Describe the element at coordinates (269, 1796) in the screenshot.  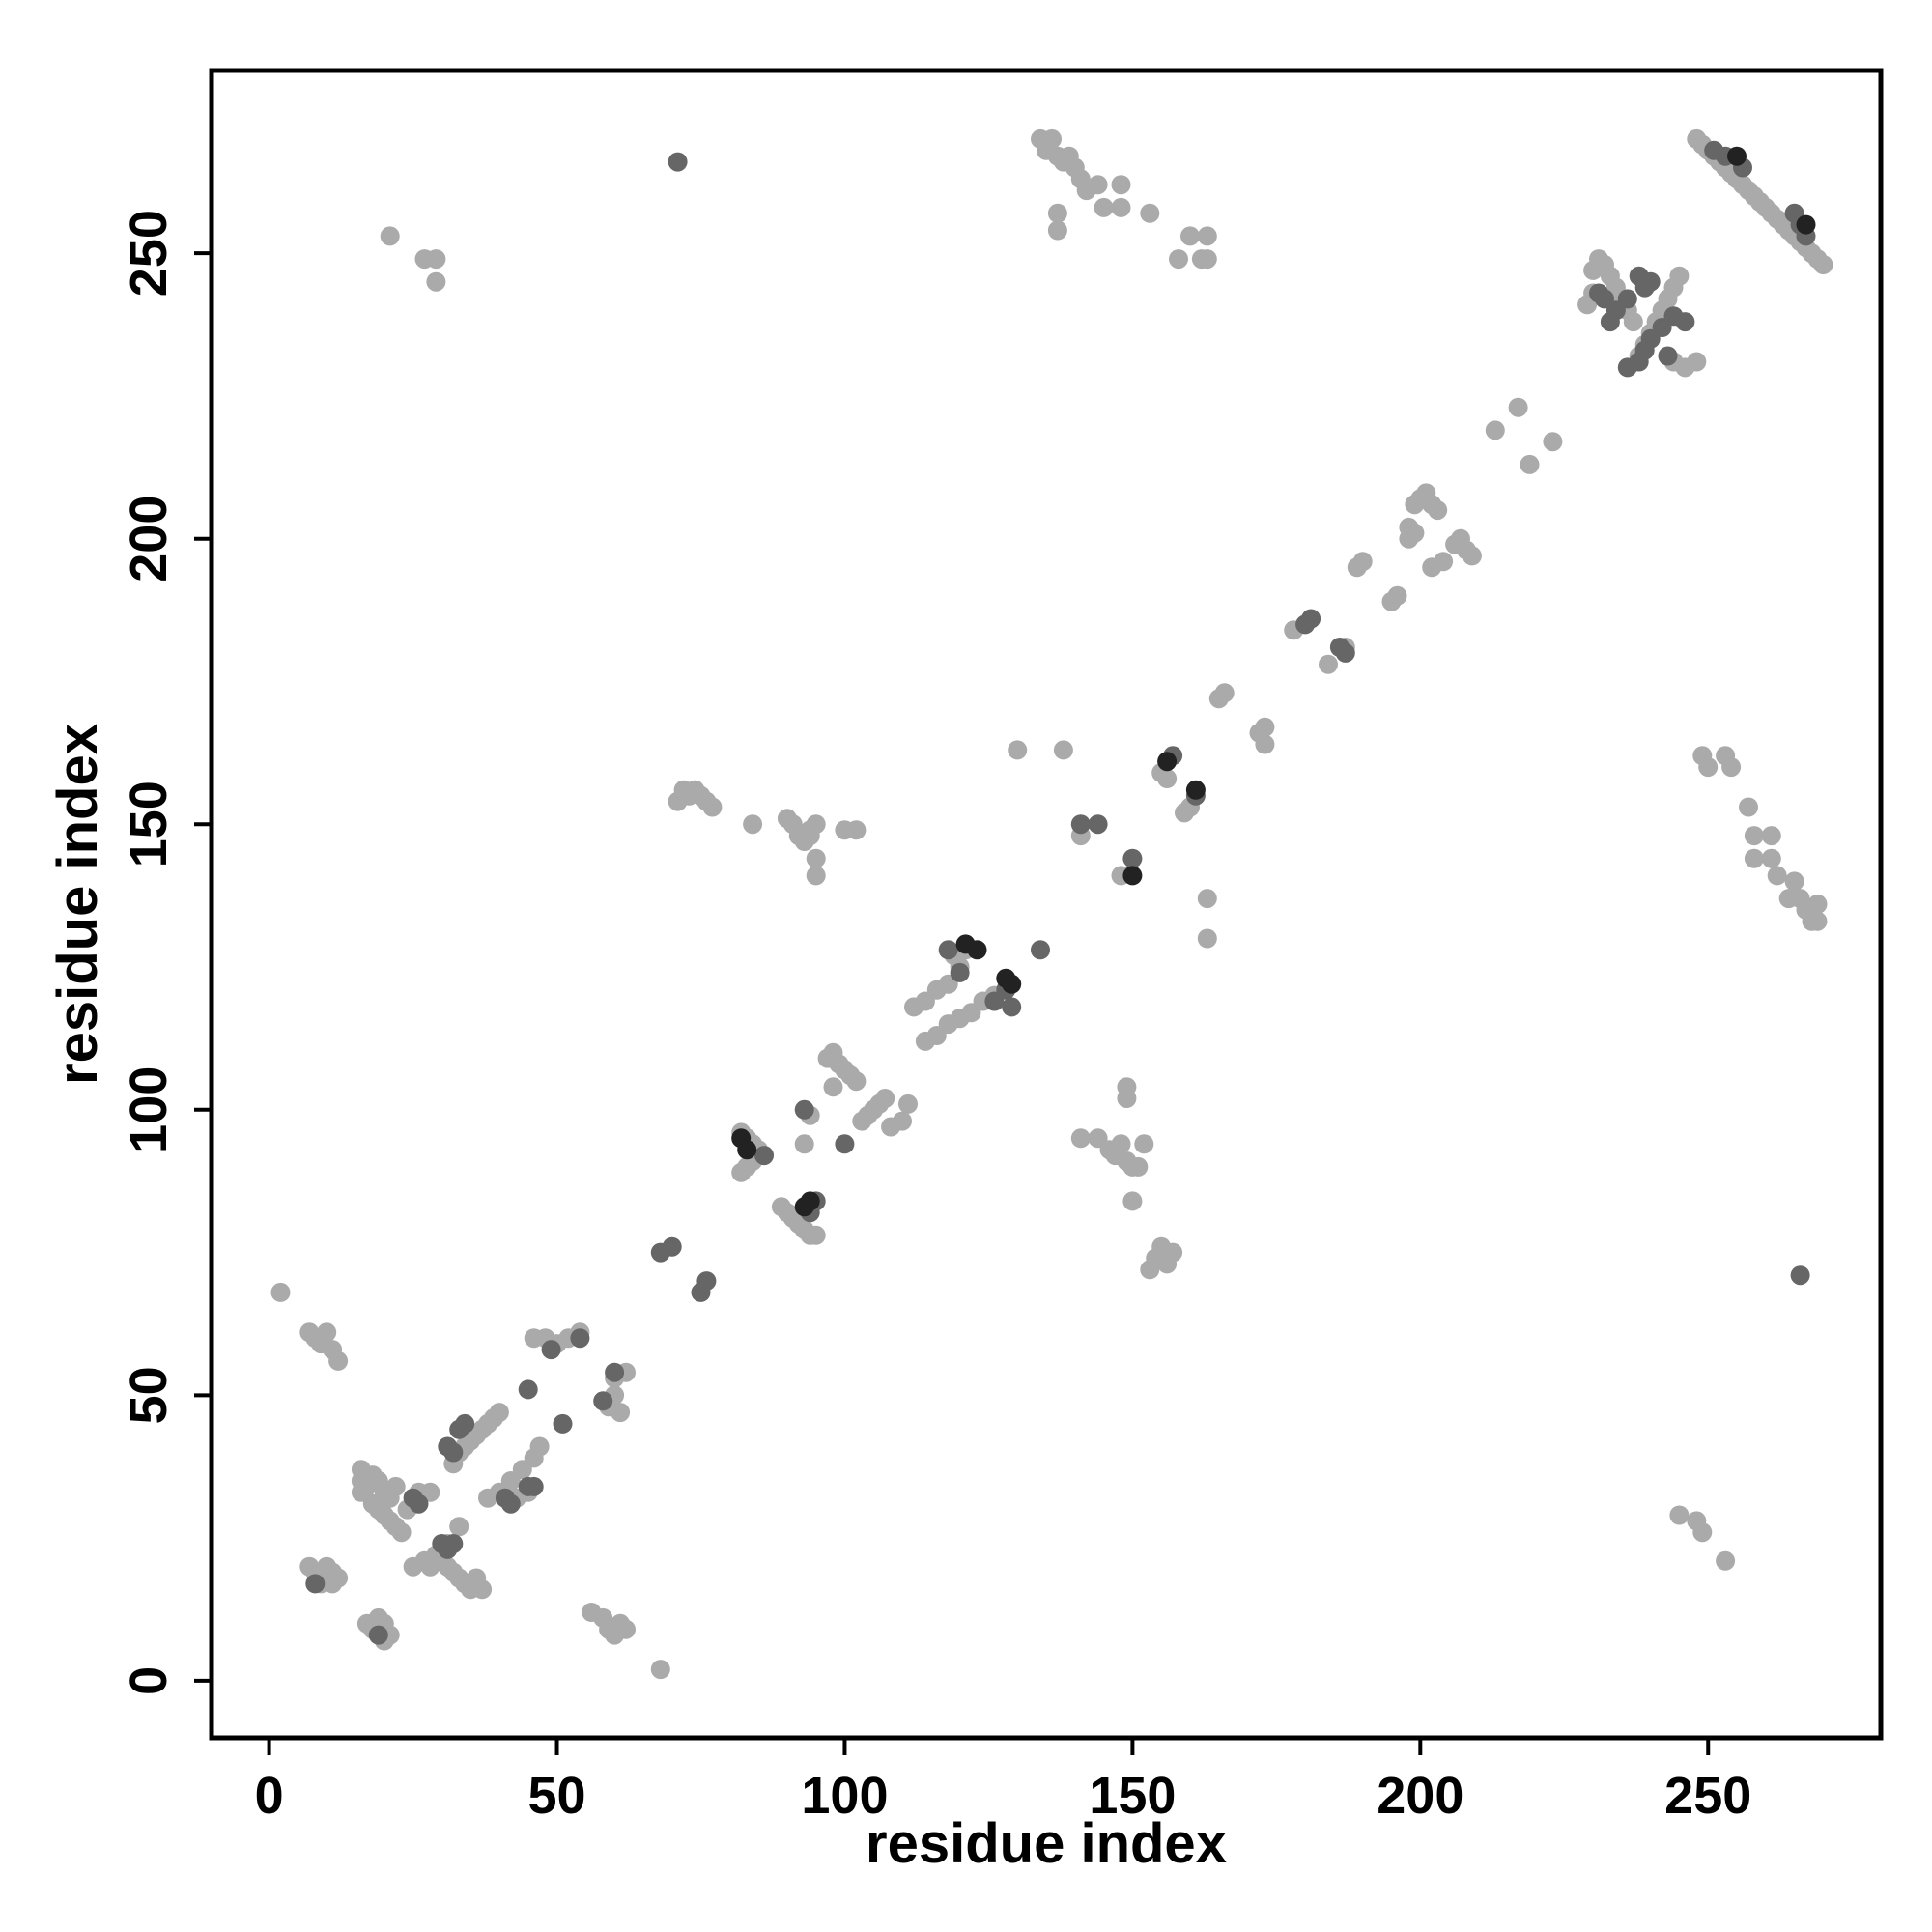
I see `x-tick-label-0: 0` at that location.